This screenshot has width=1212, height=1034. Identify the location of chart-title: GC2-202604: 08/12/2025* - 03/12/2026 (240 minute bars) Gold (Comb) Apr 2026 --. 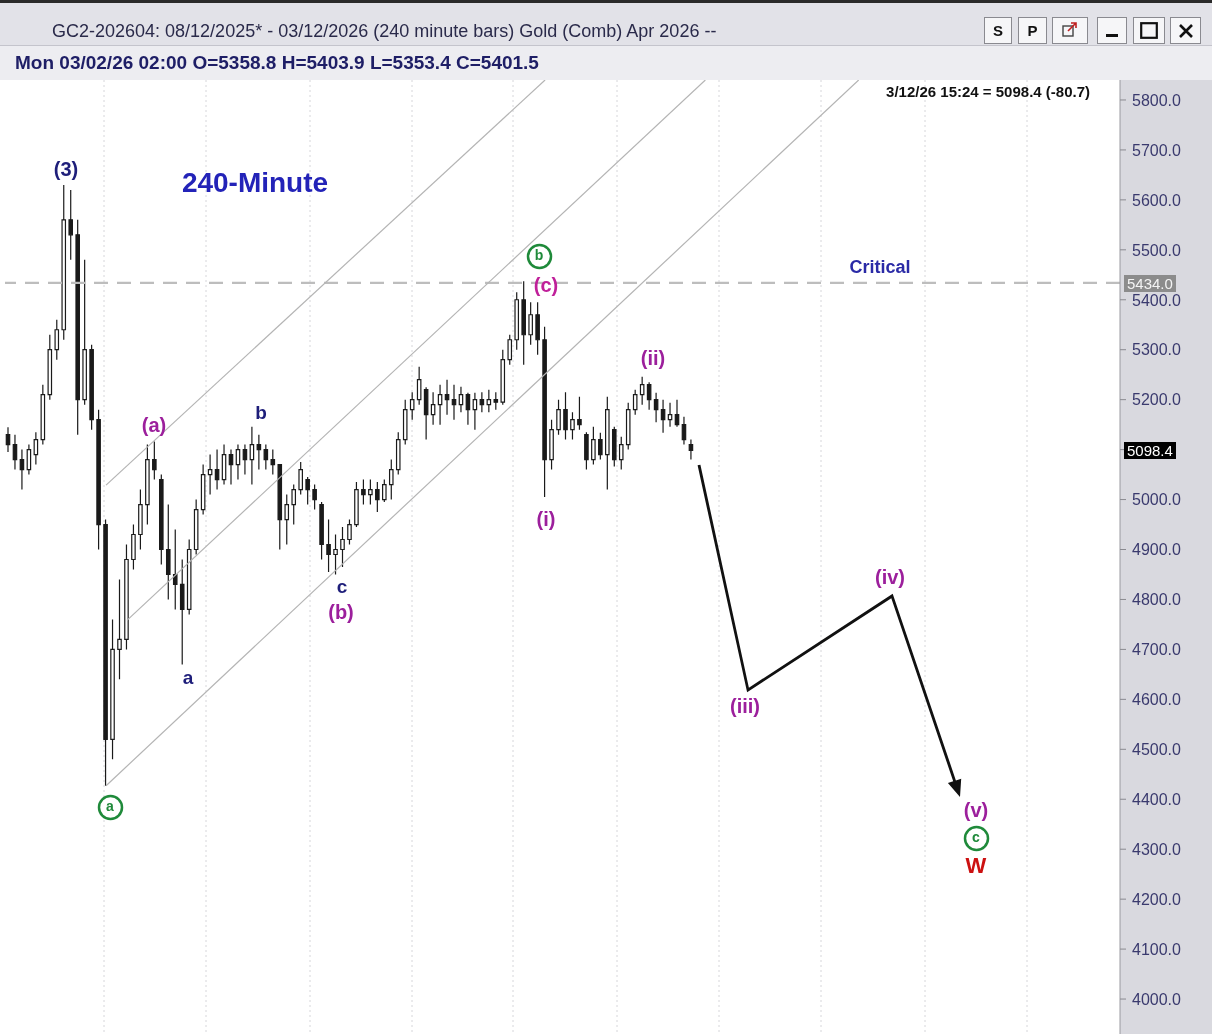
(384, 31).